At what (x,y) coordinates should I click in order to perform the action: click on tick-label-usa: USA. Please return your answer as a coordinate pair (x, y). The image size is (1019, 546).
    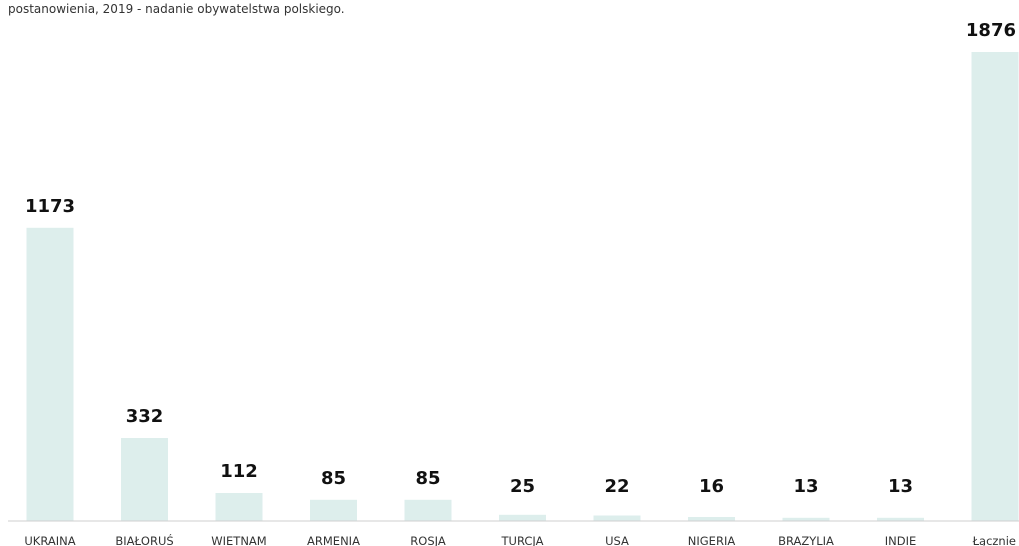
    Looking at the image, I should click on (617, 540).